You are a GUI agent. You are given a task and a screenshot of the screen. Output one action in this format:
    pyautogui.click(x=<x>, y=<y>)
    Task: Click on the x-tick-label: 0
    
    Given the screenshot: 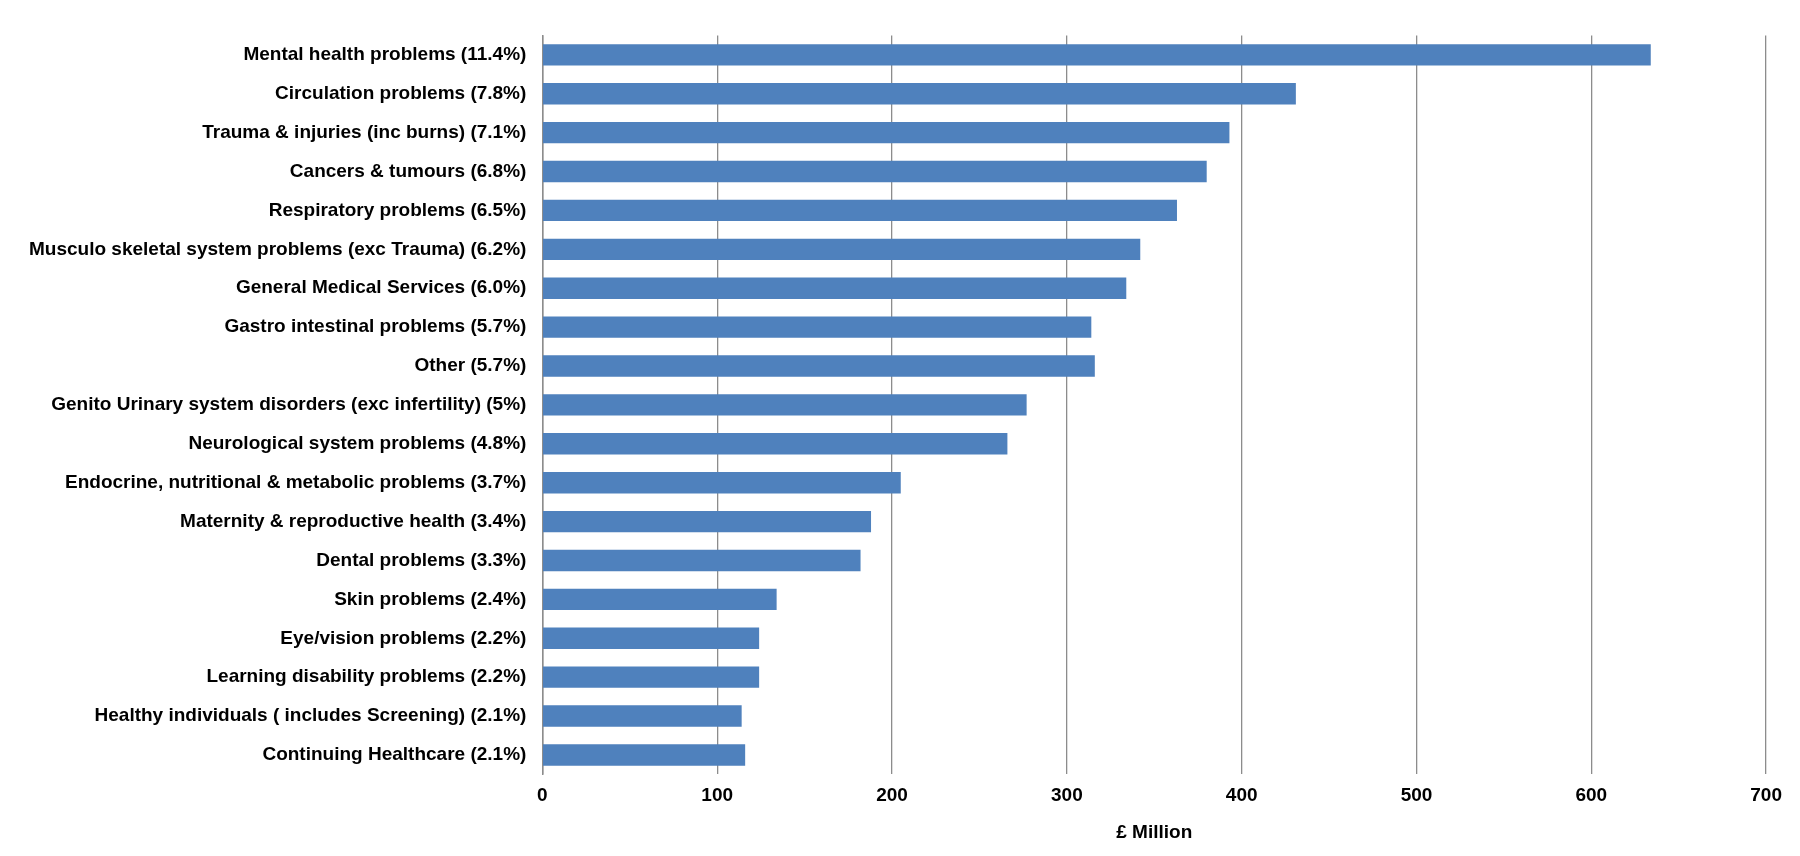 What is the action you would take?
    pyautogui.click(x=542, y=795)
    